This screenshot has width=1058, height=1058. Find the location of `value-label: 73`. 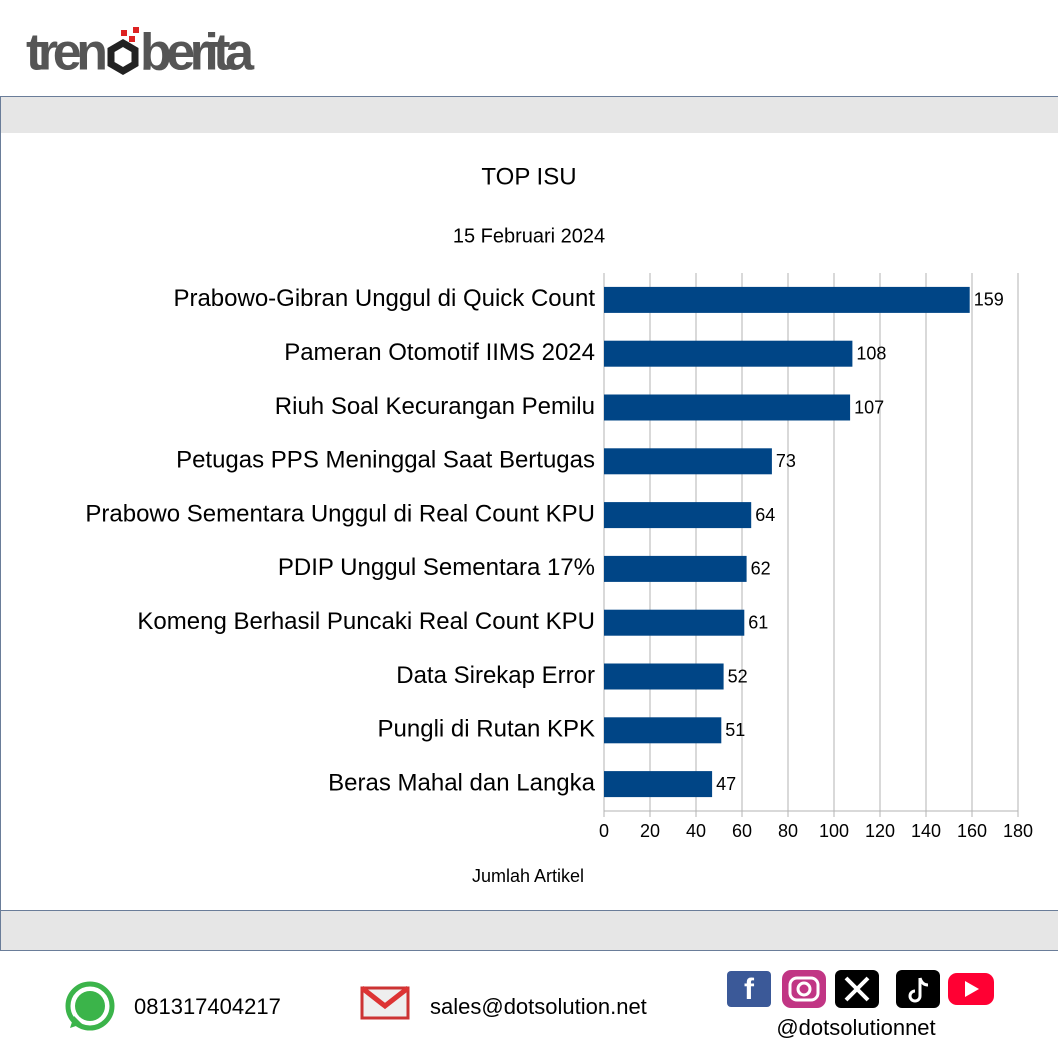

value-label: 73 is located at coordinates (786, 461).